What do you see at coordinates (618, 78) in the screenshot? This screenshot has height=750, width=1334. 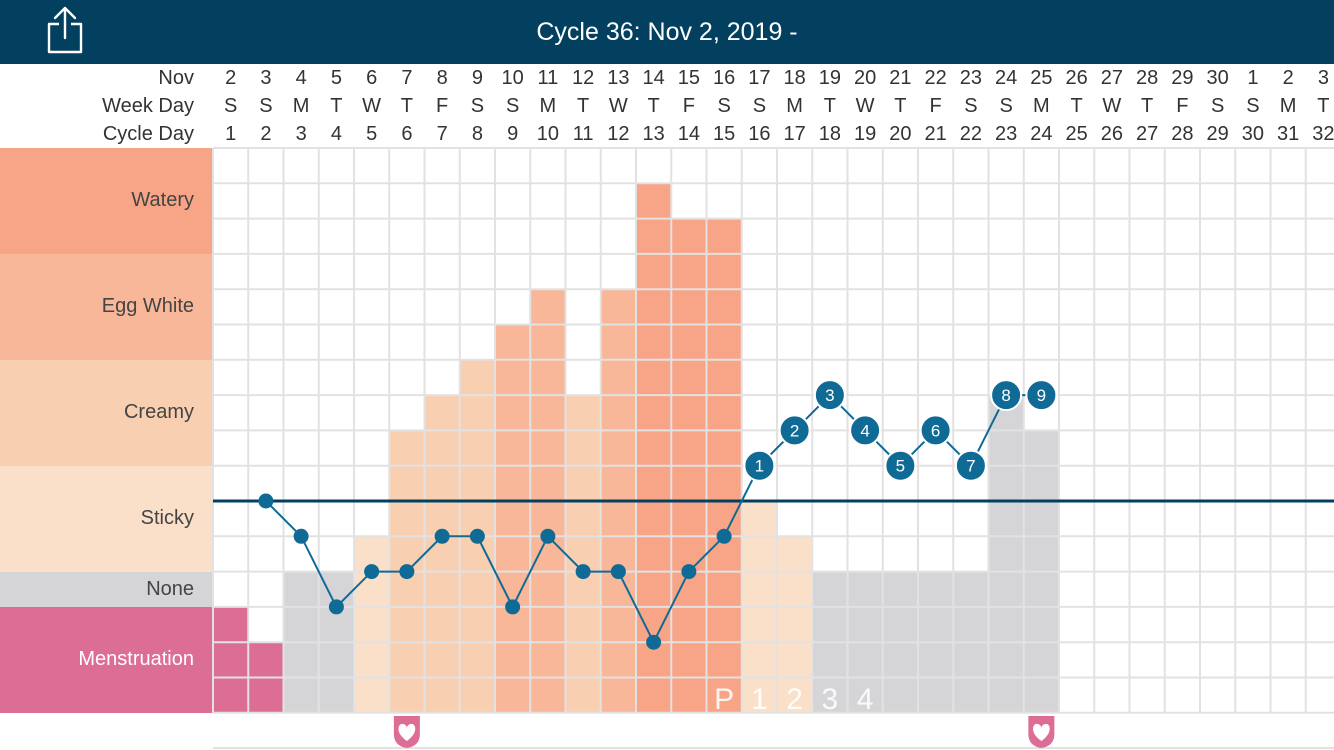 I see `date-header-cell: 13` at bounding box center [618, 78].